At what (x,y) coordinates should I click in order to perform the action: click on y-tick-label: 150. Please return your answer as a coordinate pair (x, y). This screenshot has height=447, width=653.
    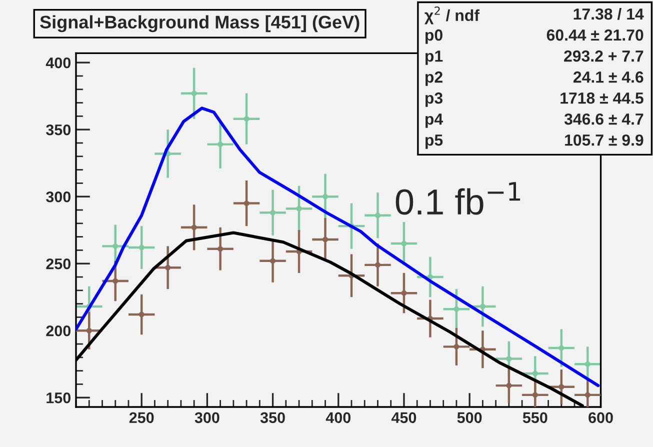
    Looking at the image, I should click on (58, 398).